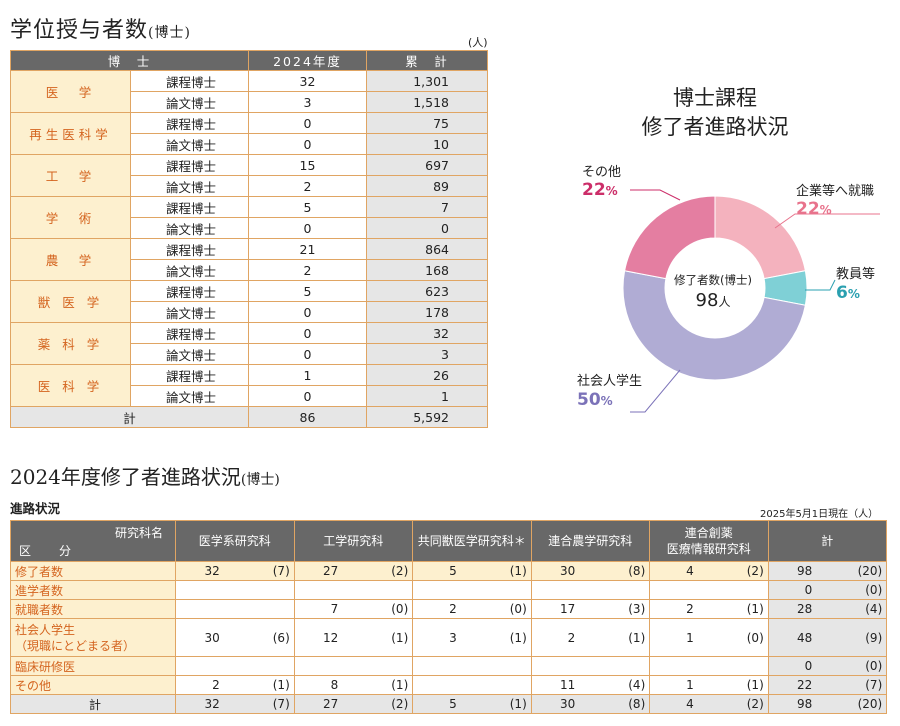 This screenshot has width=900, height=726. I want to click on value-cell: 30 (6), so click(235, 637).